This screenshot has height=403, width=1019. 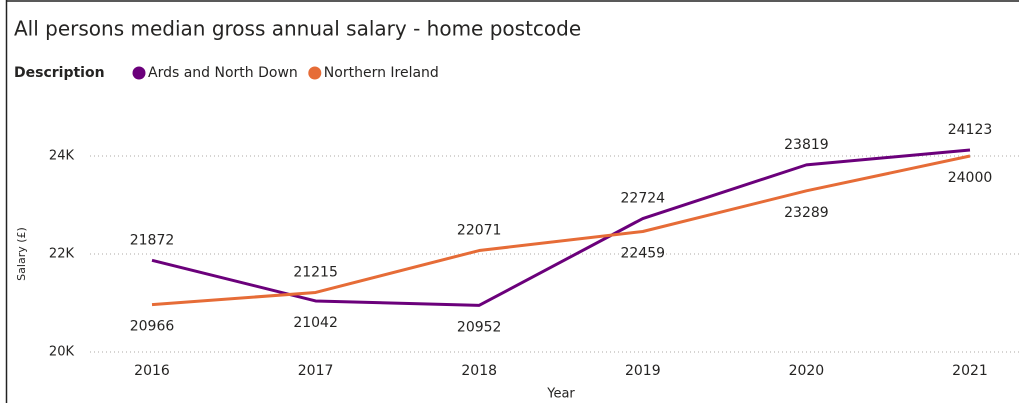 What do you see at coordinates (970, 130) in the screenshot?
I see `data-label: 24123` at bounding box center [970, 130].